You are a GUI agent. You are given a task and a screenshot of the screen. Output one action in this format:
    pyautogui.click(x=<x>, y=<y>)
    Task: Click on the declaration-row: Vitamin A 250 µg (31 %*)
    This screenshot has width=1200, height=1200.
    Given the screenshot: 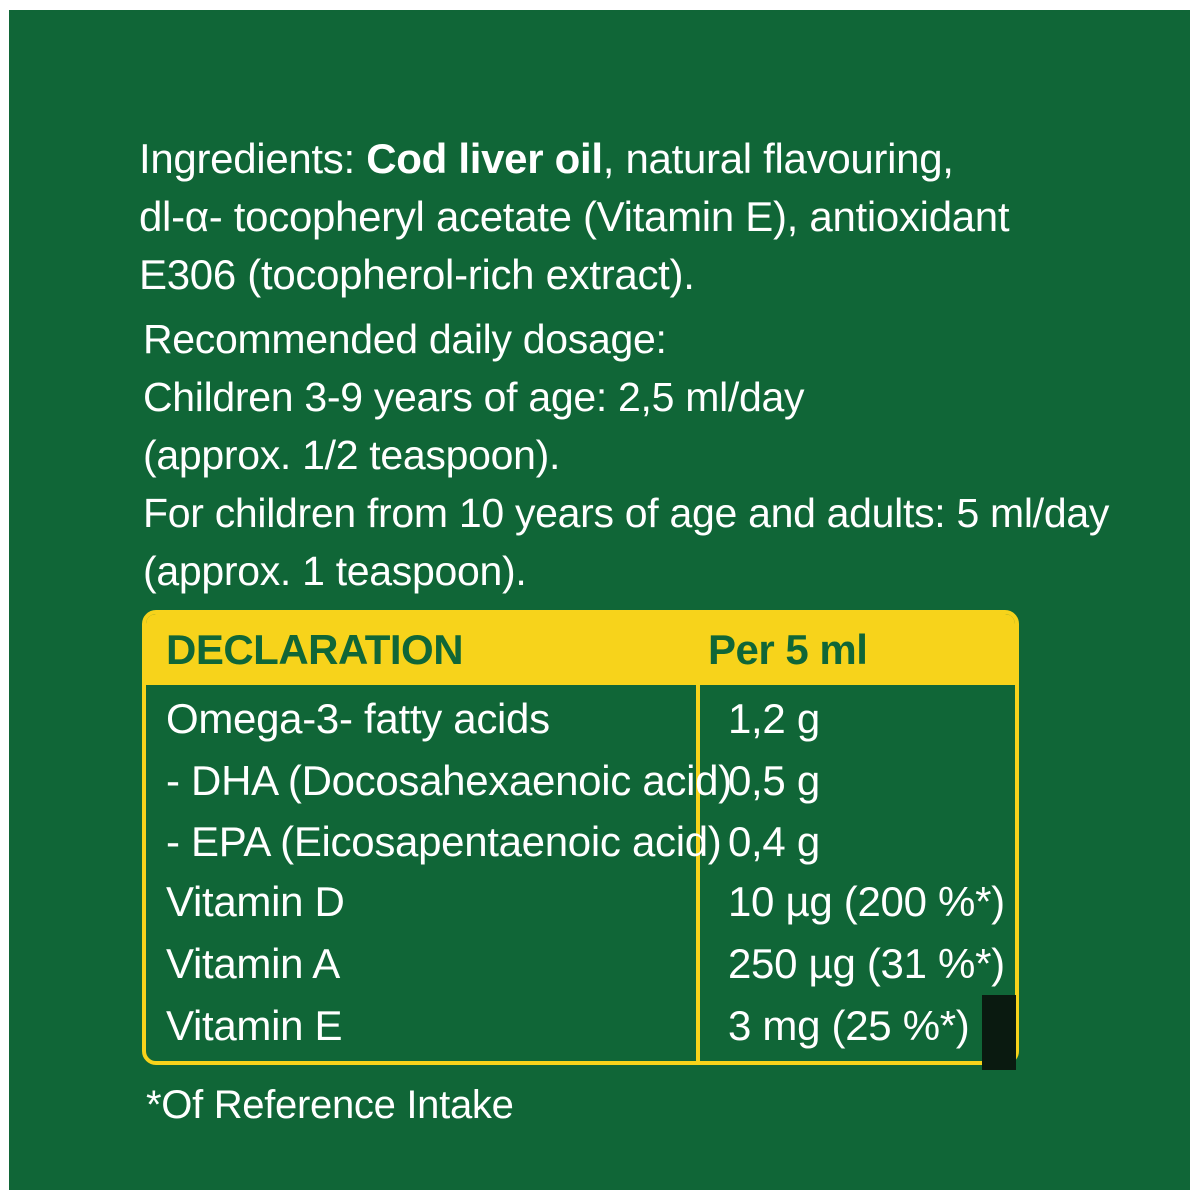 What is the action you would take?
    pyautogui.click(x=580, y=964)
    